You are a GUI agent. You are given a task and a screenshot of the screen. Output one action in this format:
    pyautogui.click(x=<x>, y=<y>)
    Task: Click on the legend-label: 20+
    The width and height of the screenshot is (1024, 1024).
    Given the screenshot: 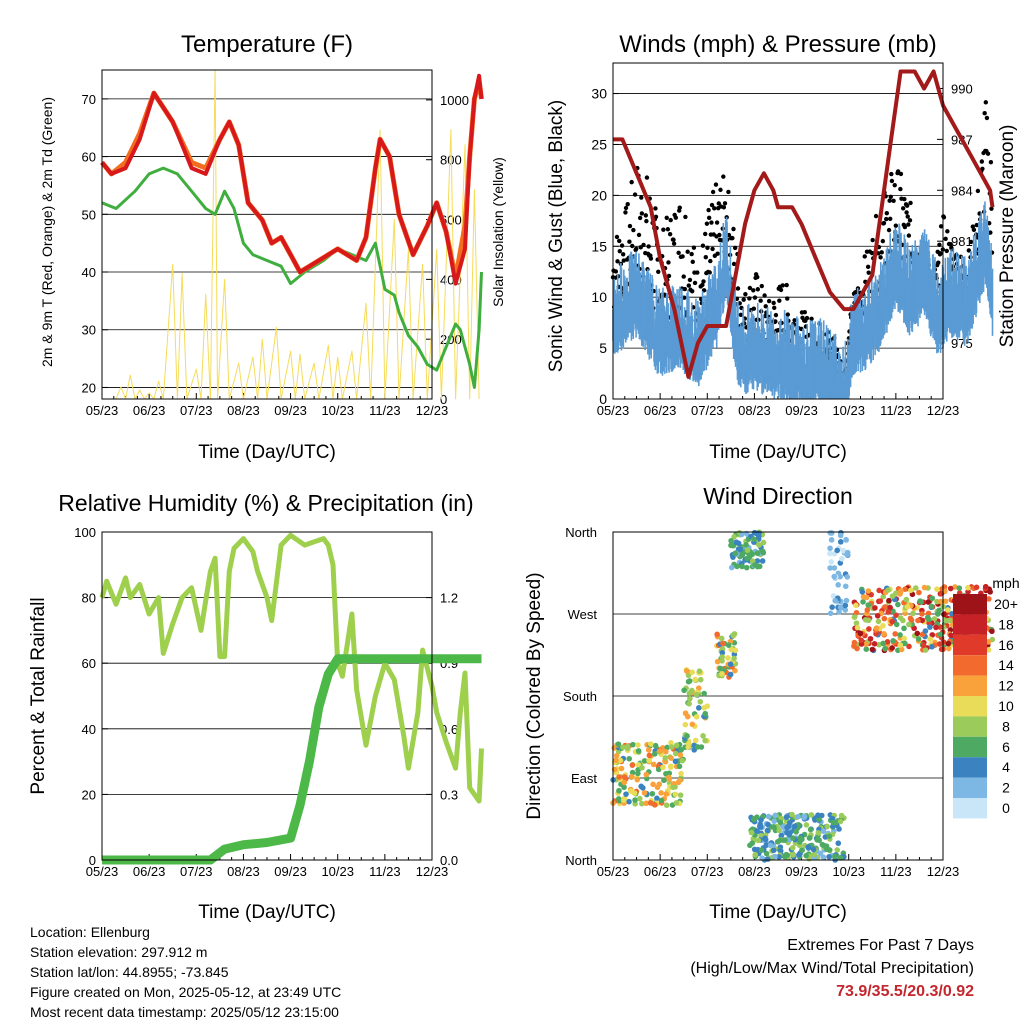 What is the action you would take?
    pyautogui.click(x=1006, y=604)
    